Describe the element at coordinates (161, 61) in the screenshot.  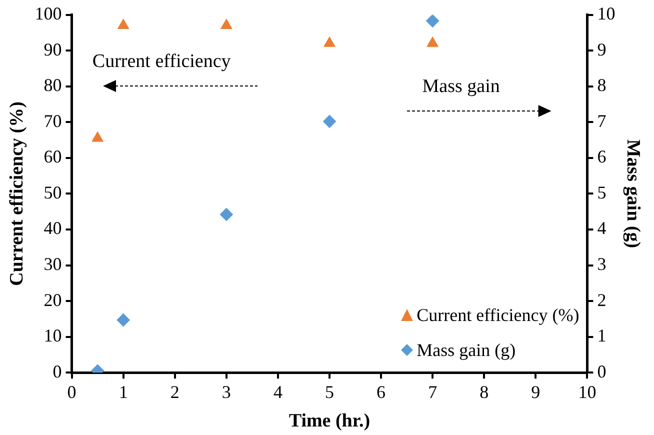
I see `annotation: Current efficiency` at that location.